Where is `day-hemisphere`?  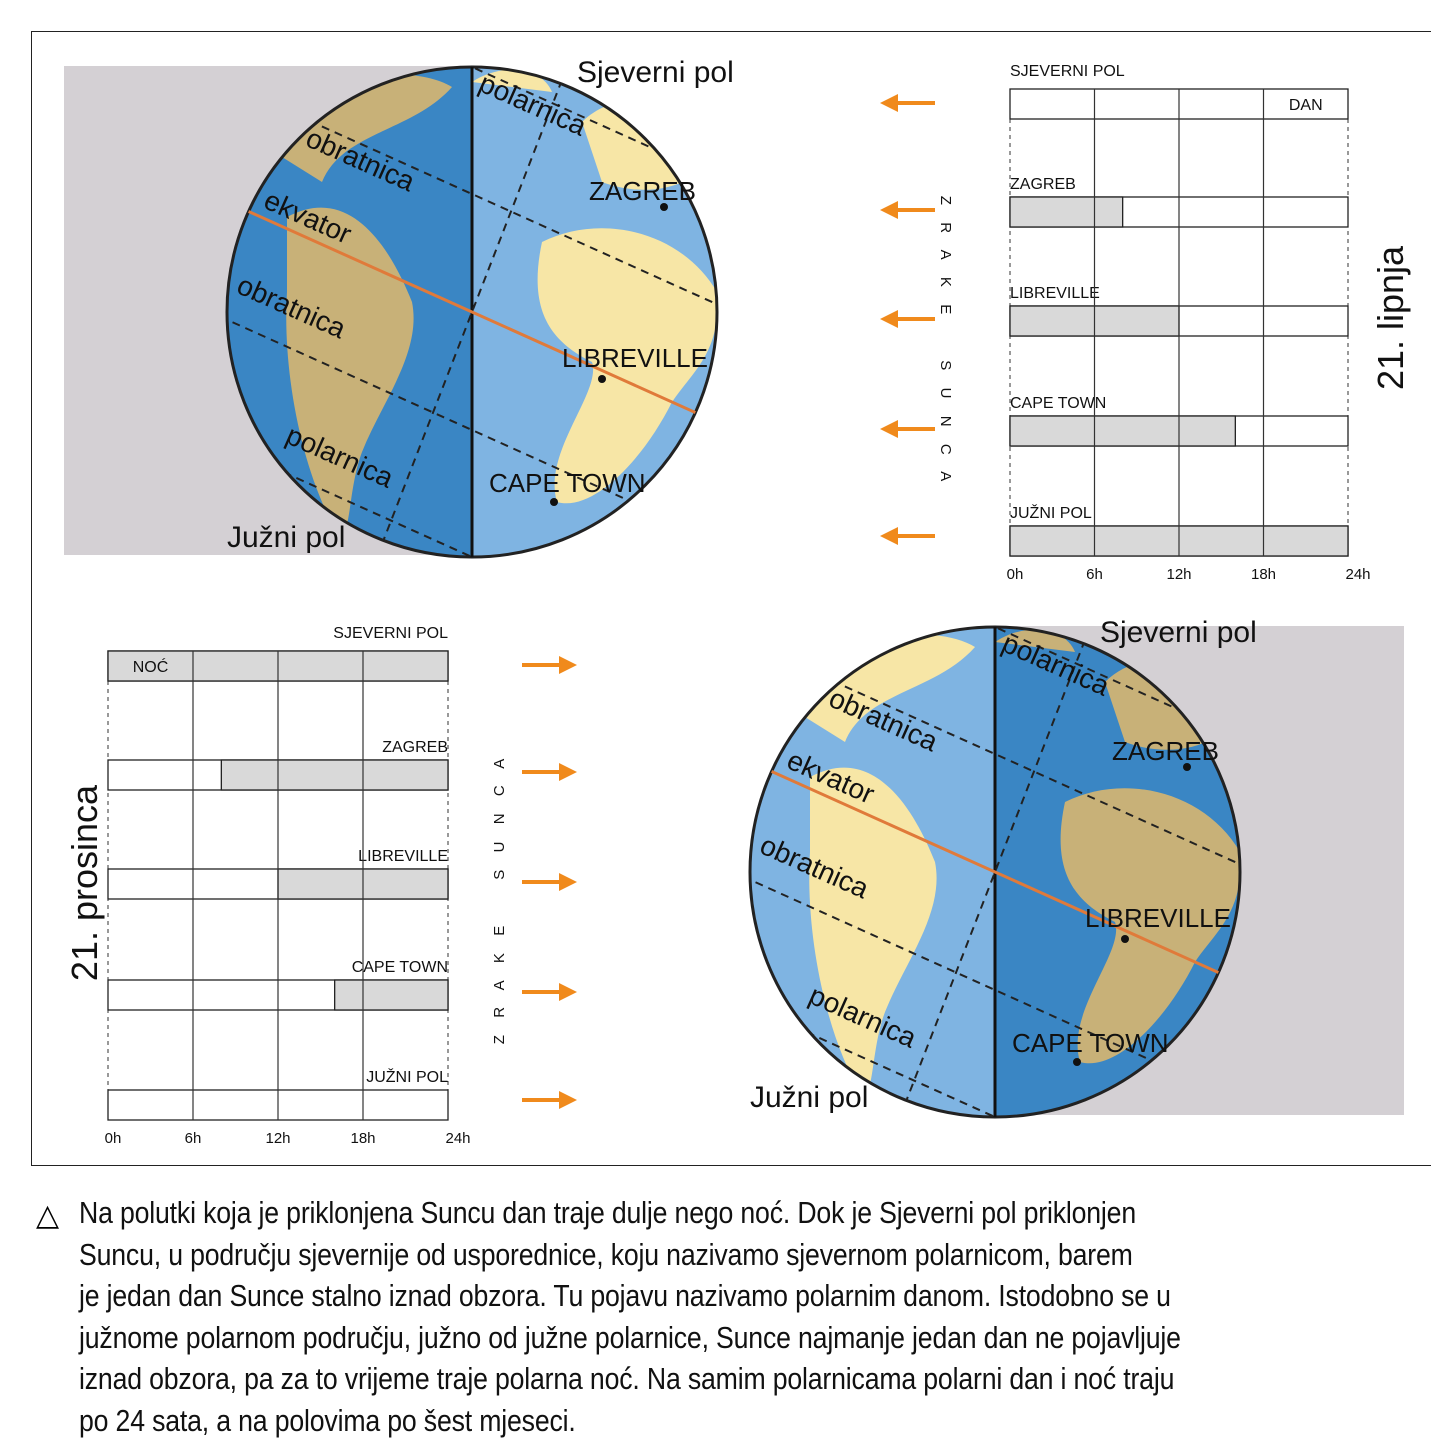
day-hemisphere is located at coordinates (872, 872).